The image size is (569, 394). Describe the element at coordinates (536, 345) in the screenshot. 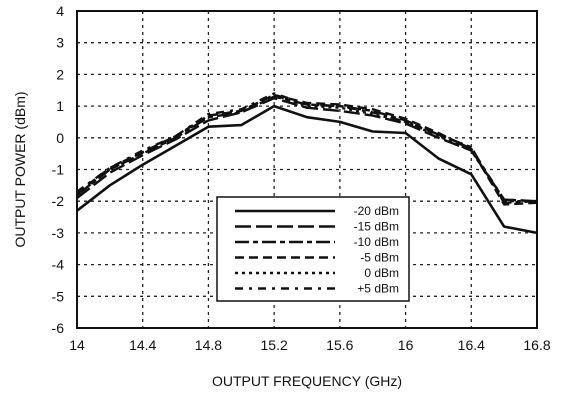

I see `x-tick-label: 16.8` at that location.